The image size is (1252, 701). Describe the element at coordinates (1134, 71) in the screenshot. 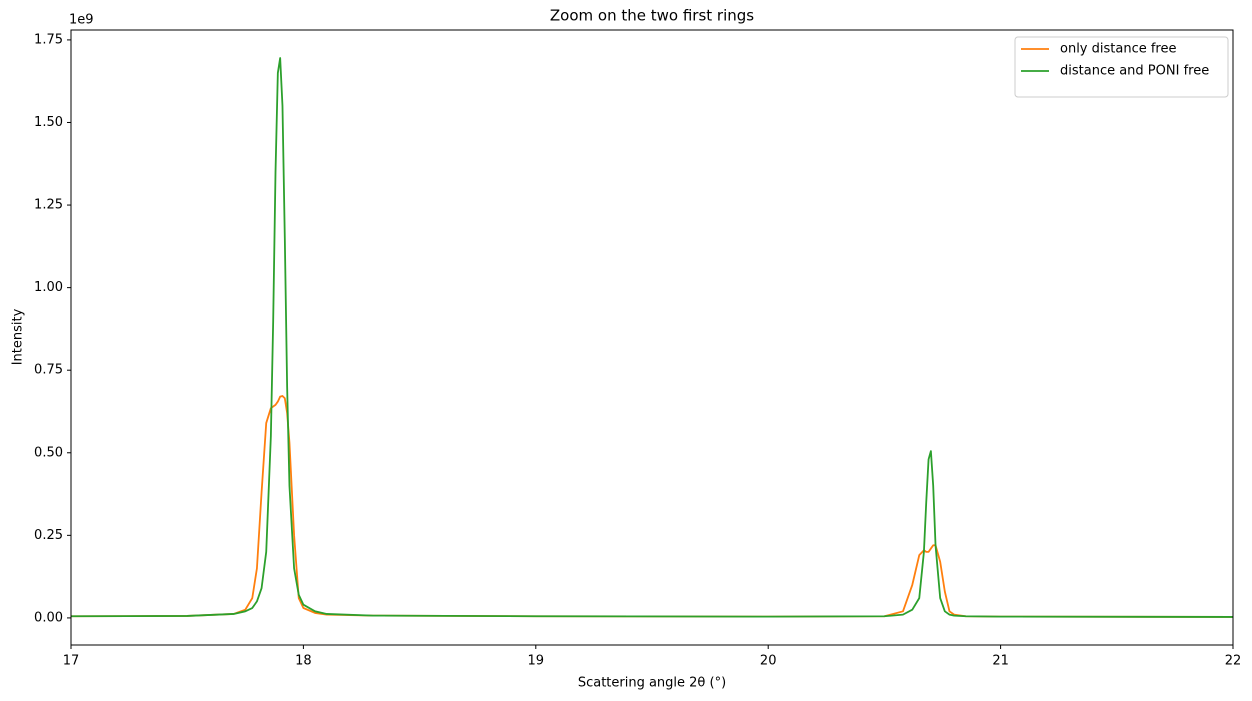

I see `legend-label: distance and PONI free` at that location.